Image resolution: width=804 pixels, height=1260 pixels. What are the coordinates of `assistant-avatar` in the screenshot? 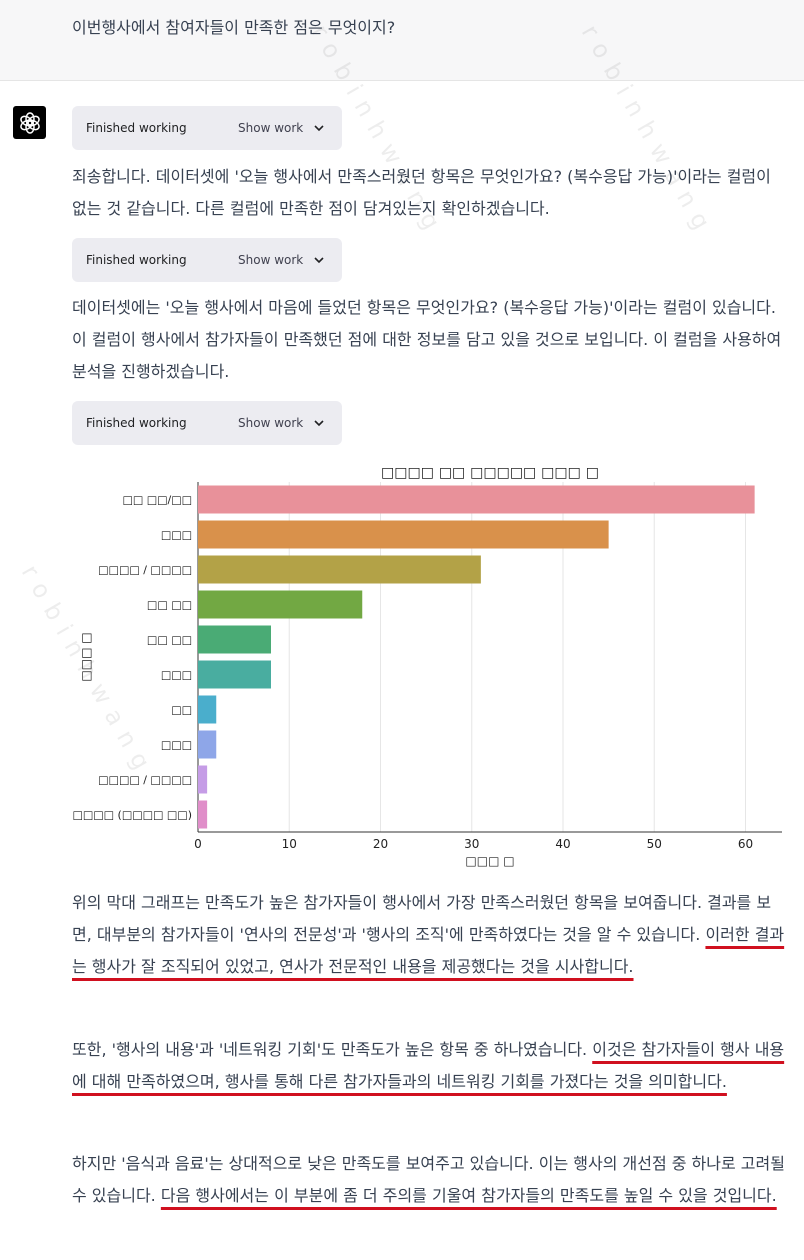 It's located at (29, 122).